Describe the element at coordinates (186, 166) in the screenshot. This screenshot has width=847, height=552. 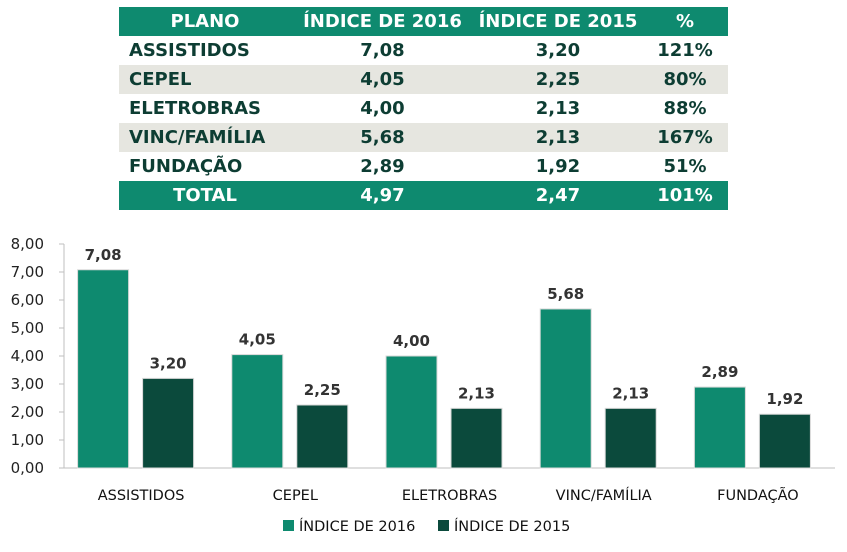
I see `row-plano: FUNDAÇÃO` at that location.